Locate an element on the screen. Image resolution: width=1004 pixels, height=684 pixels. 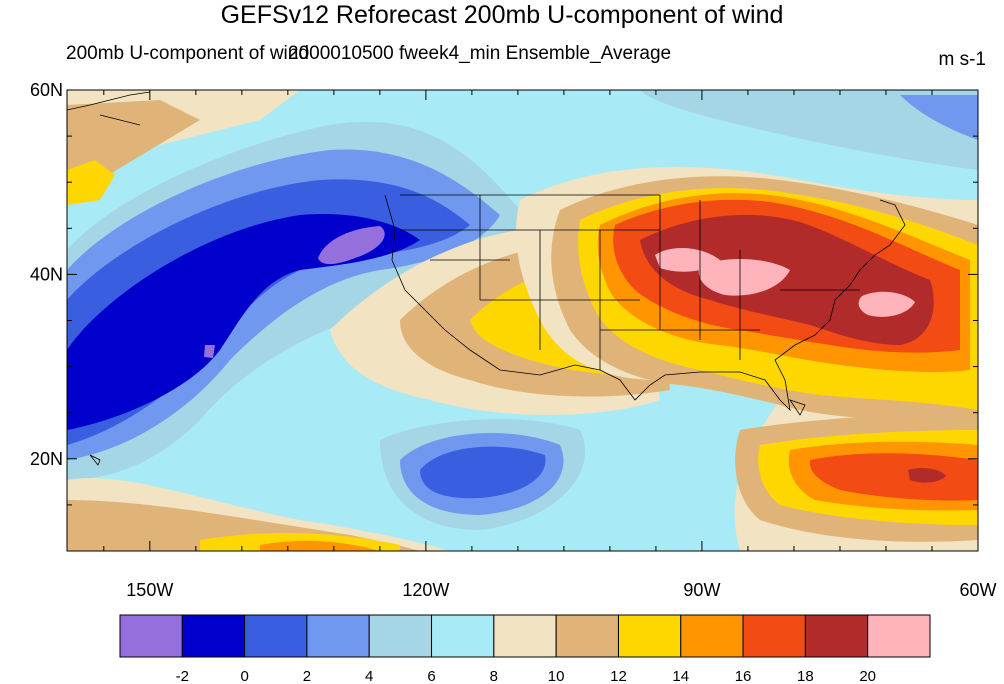
x-tick-label: 90W is located at coordinates (701, 590).